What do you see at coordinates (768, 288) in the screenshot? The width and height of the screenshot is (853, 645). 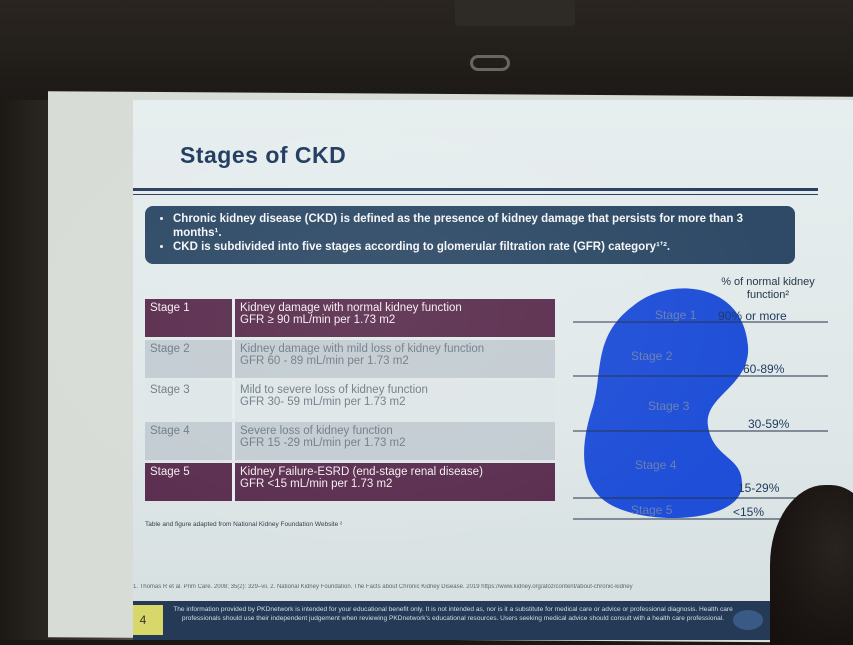 I see `kidney-function-header: % of normal kidney function²` at bounding box center [768, 288].